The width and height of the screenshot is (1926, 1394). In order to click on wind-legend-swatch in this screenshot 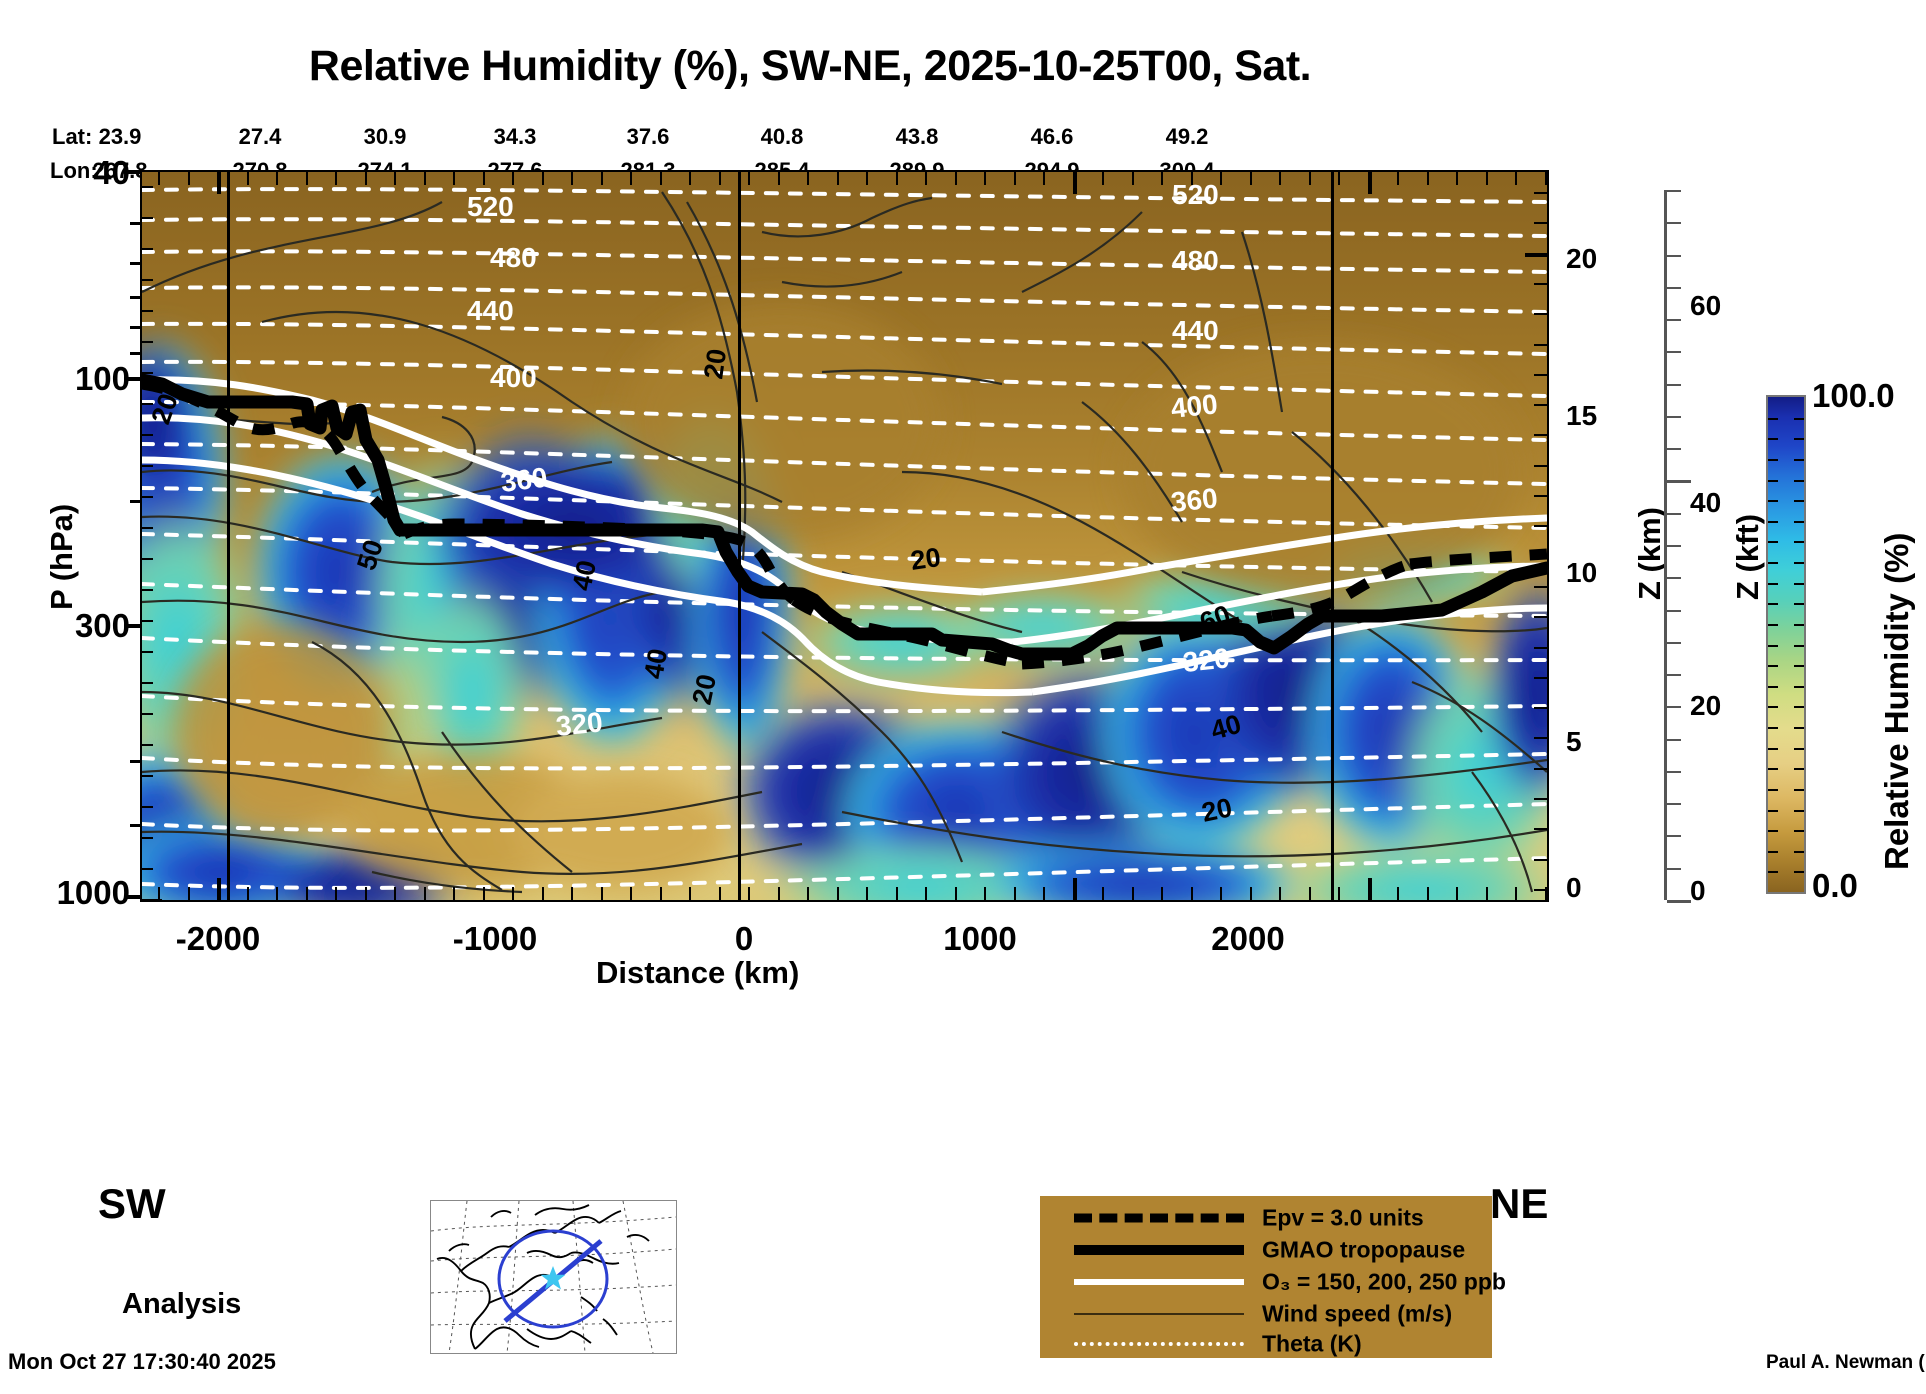, I will do `click(1159, 1314)`.